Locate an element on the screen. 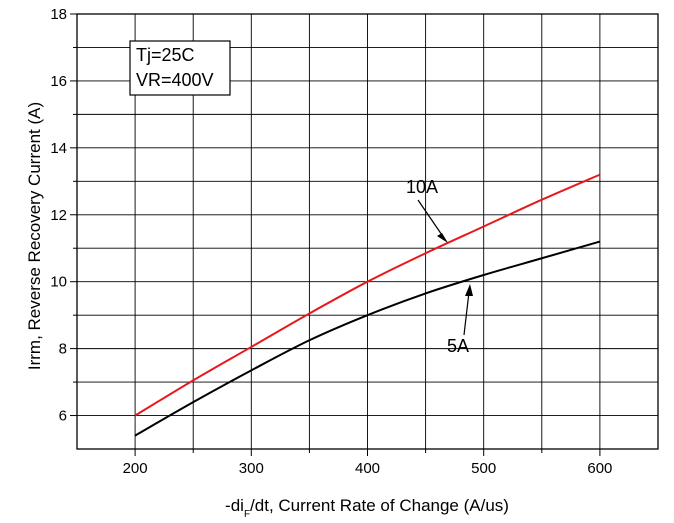 The width and height of the screenshot is (674, 523). y-tick-labels: 6 8 10 12 14 16 18 is located at coordinates (58, 215).